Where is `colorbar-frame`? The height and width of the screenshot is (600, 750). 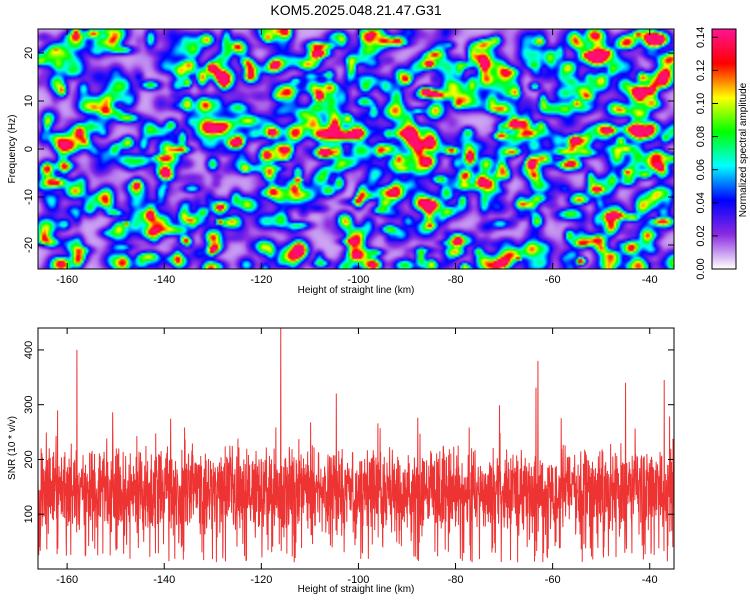
colorbar-frame is located at coordinates (724, 149).